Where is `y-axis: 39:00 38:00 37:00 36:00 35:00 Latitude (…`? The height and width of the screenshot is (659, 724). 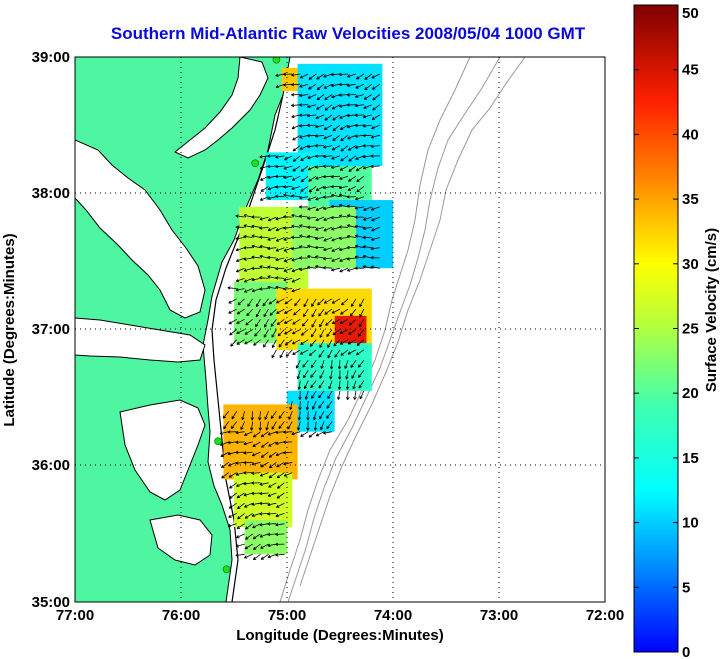
y-axis: 39:00 38:00 37:00 36:00 35:00 Latitude (… is located at coordinates (35, 330).